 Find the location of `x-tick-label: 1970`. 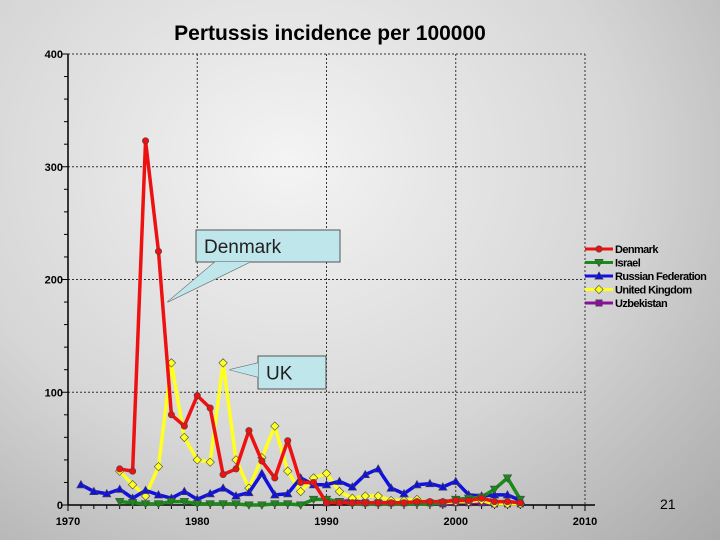

x-tick-label: 1970 is located at coordinates (68, 522).